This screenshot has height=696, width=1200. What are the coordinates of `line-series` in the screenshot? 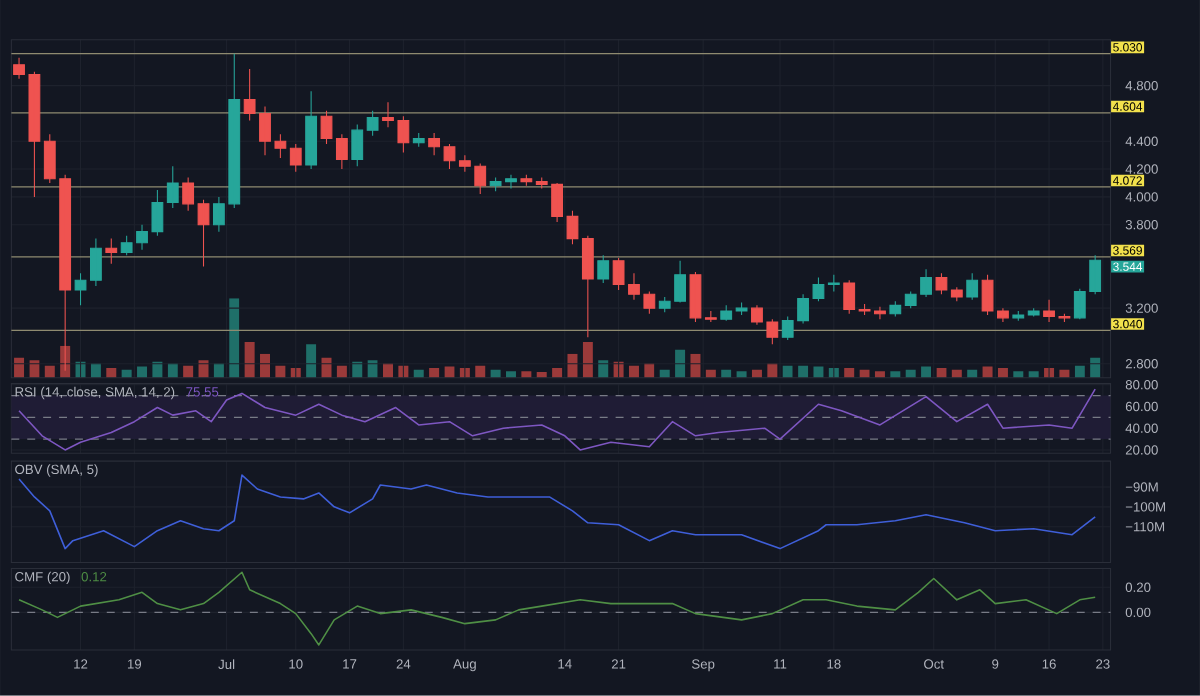 It's located at (557, 419).